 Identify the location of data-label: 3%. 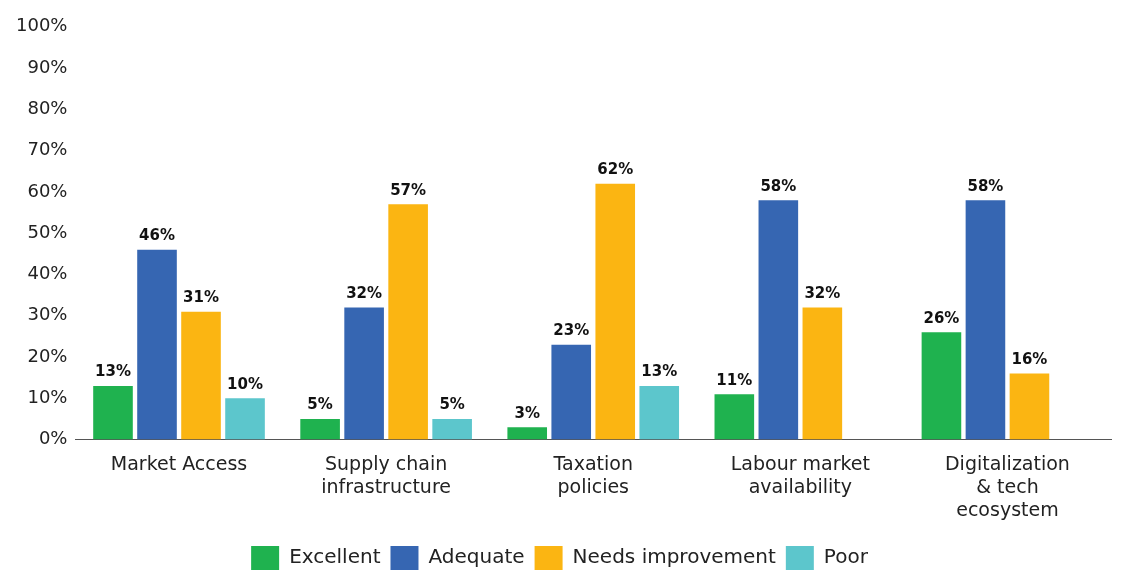
(527, 412).